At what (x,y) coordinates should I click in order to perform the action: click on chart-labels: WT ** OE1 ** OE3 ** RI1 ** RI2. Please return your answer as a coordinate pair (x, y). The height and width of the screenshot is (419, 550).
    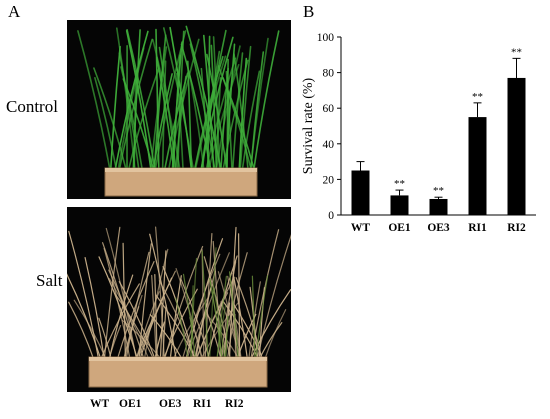
    Looking at the image, I should click on (438, 140).